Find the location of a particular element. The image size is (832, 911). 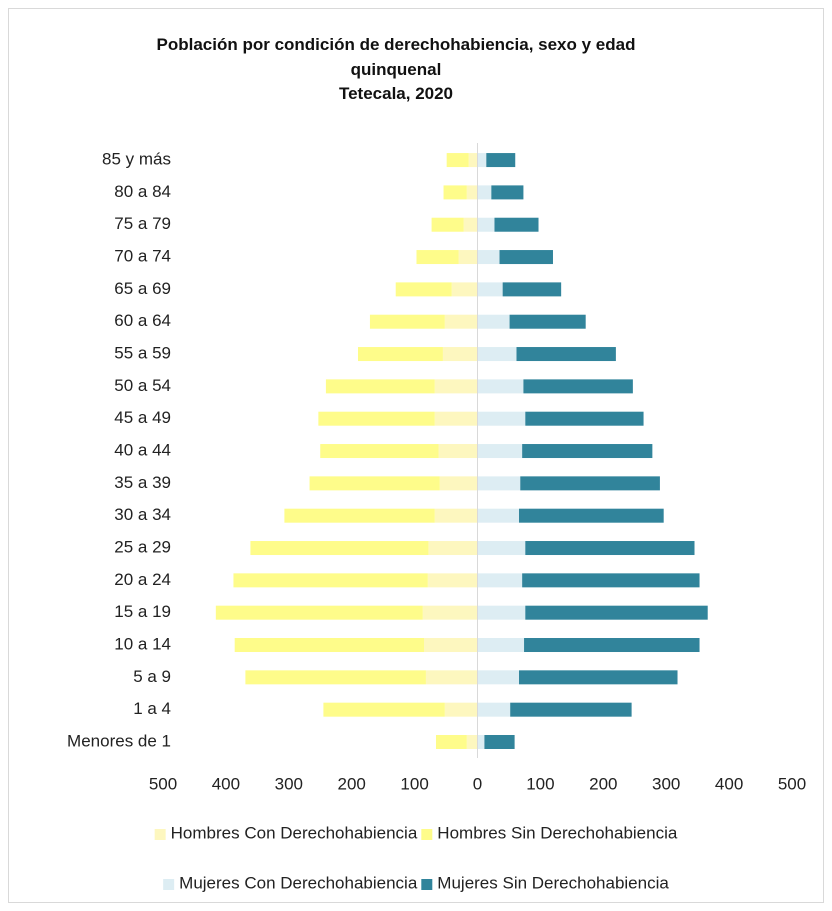

y-tick-label: 85 y más is located at coordinates (136, 159).